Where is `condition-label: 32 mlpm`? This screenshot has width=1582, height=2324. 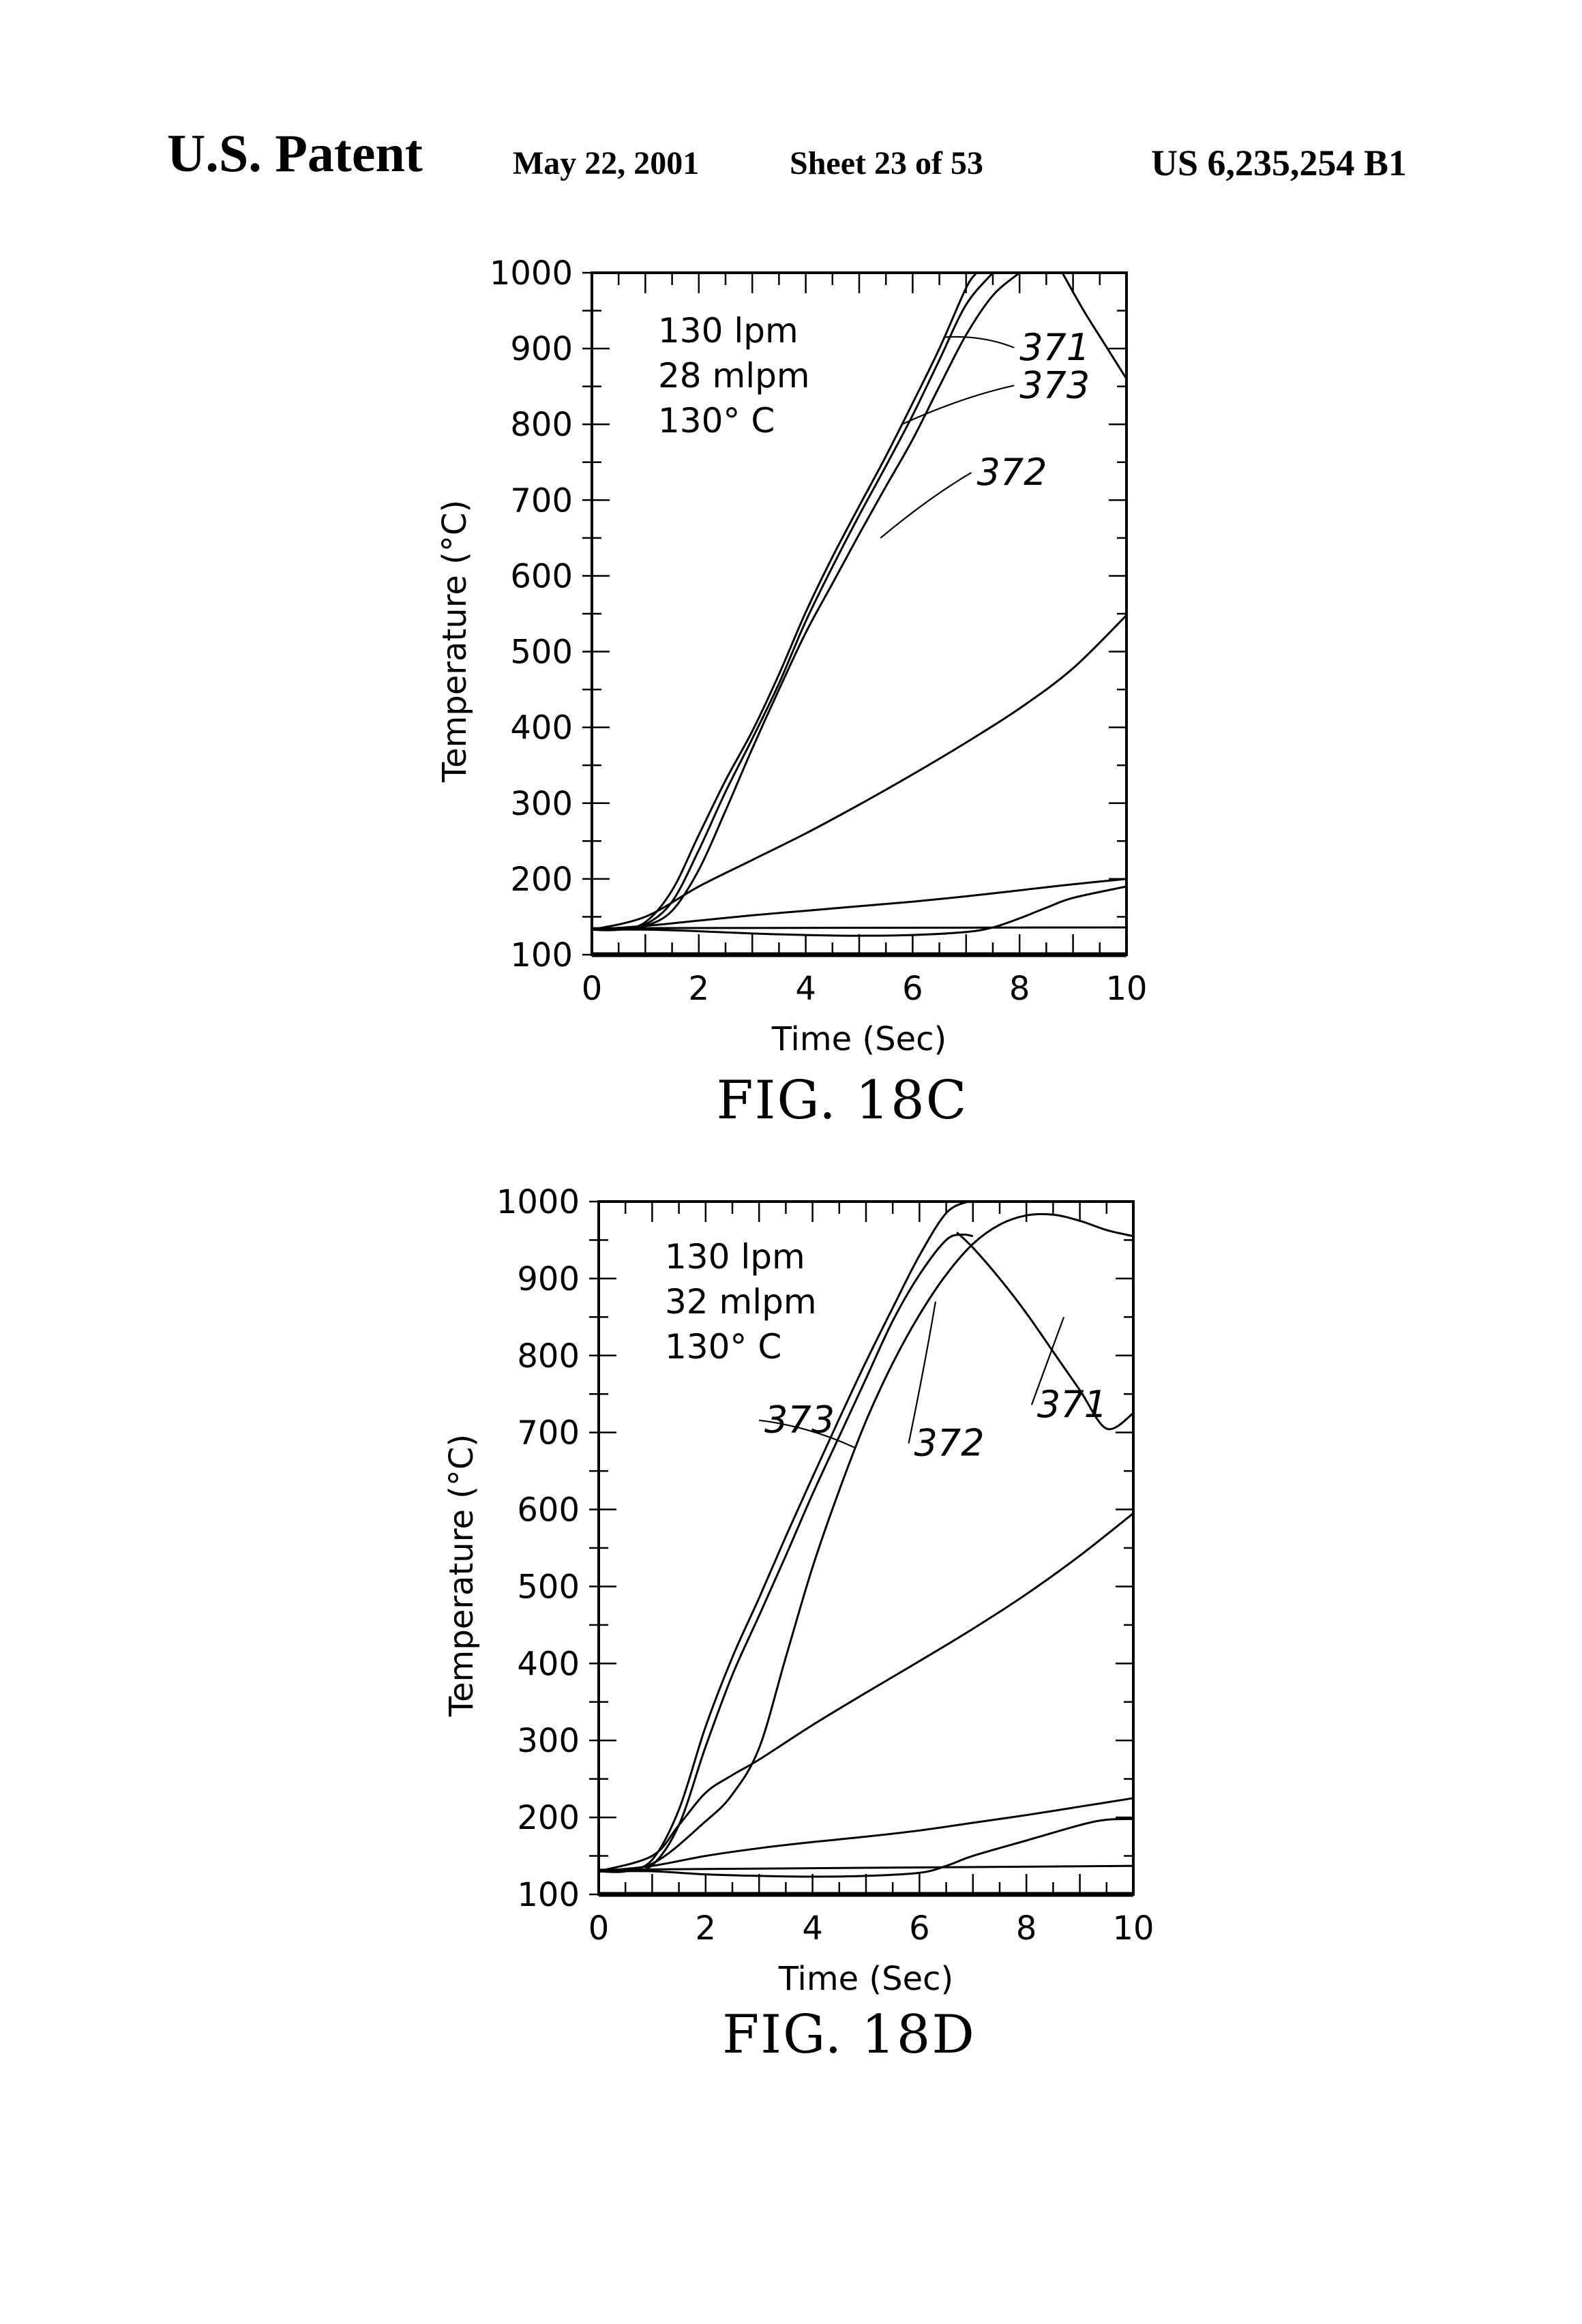 condition-label: 32 mlpm is located at coordinates (741, 1302).